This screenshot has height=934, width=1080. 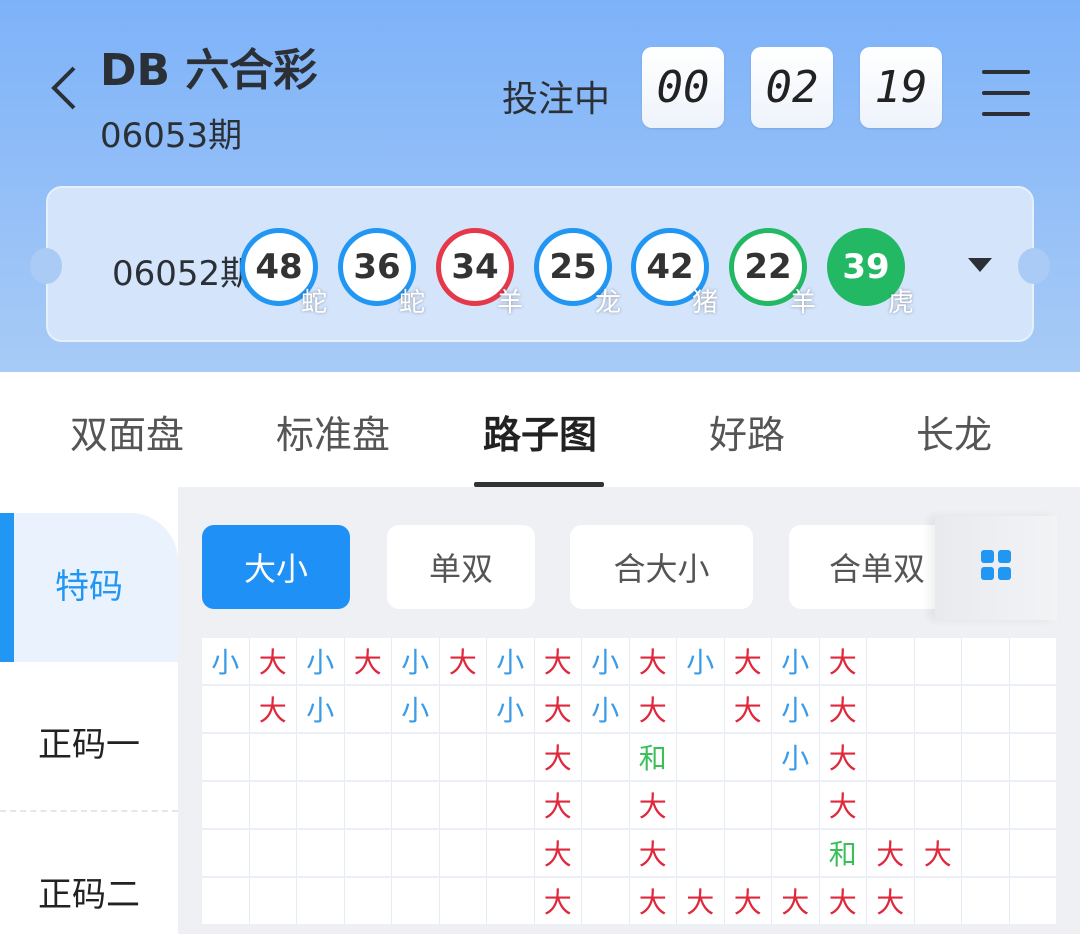 What do you see at coordinates (279, 267) in the screenshot?
I see `ball-number: 48` at bounding box center [279, 267].